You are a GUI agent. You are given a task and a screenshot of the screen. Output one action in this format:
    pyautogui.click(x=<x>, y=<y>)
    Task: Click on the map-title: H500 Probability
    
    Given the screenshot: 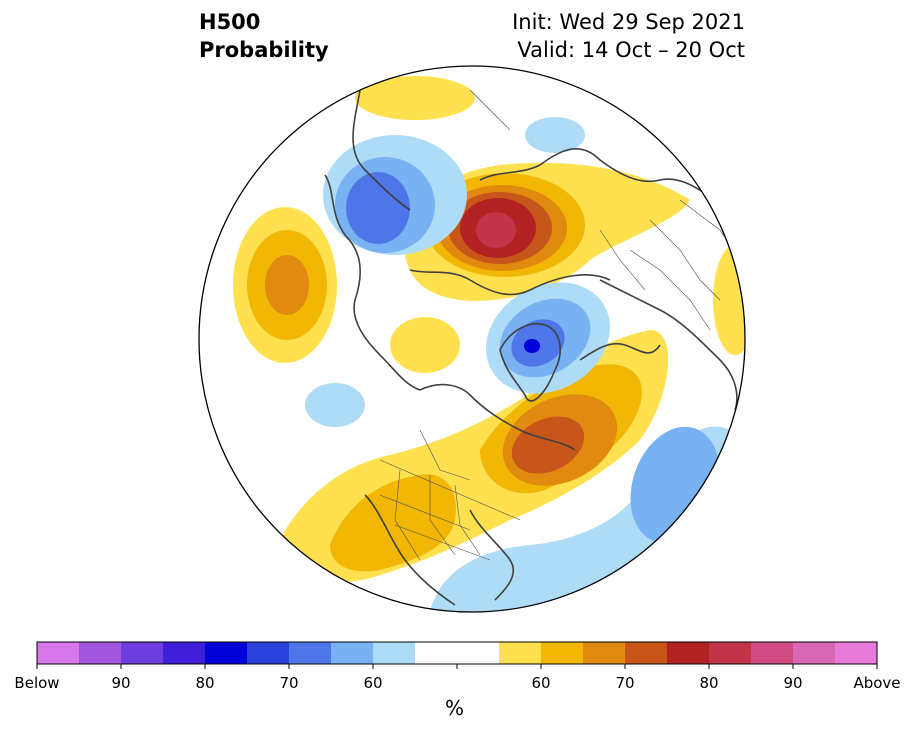 What is the action you would take?
    pyautogui.click(x=264, y=36)
    